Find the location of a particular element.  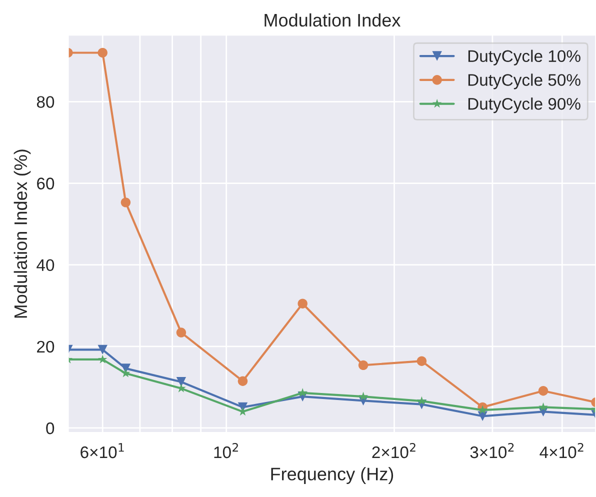

legend-label: DutyCycle 90% is located at coordinates (524, 106).